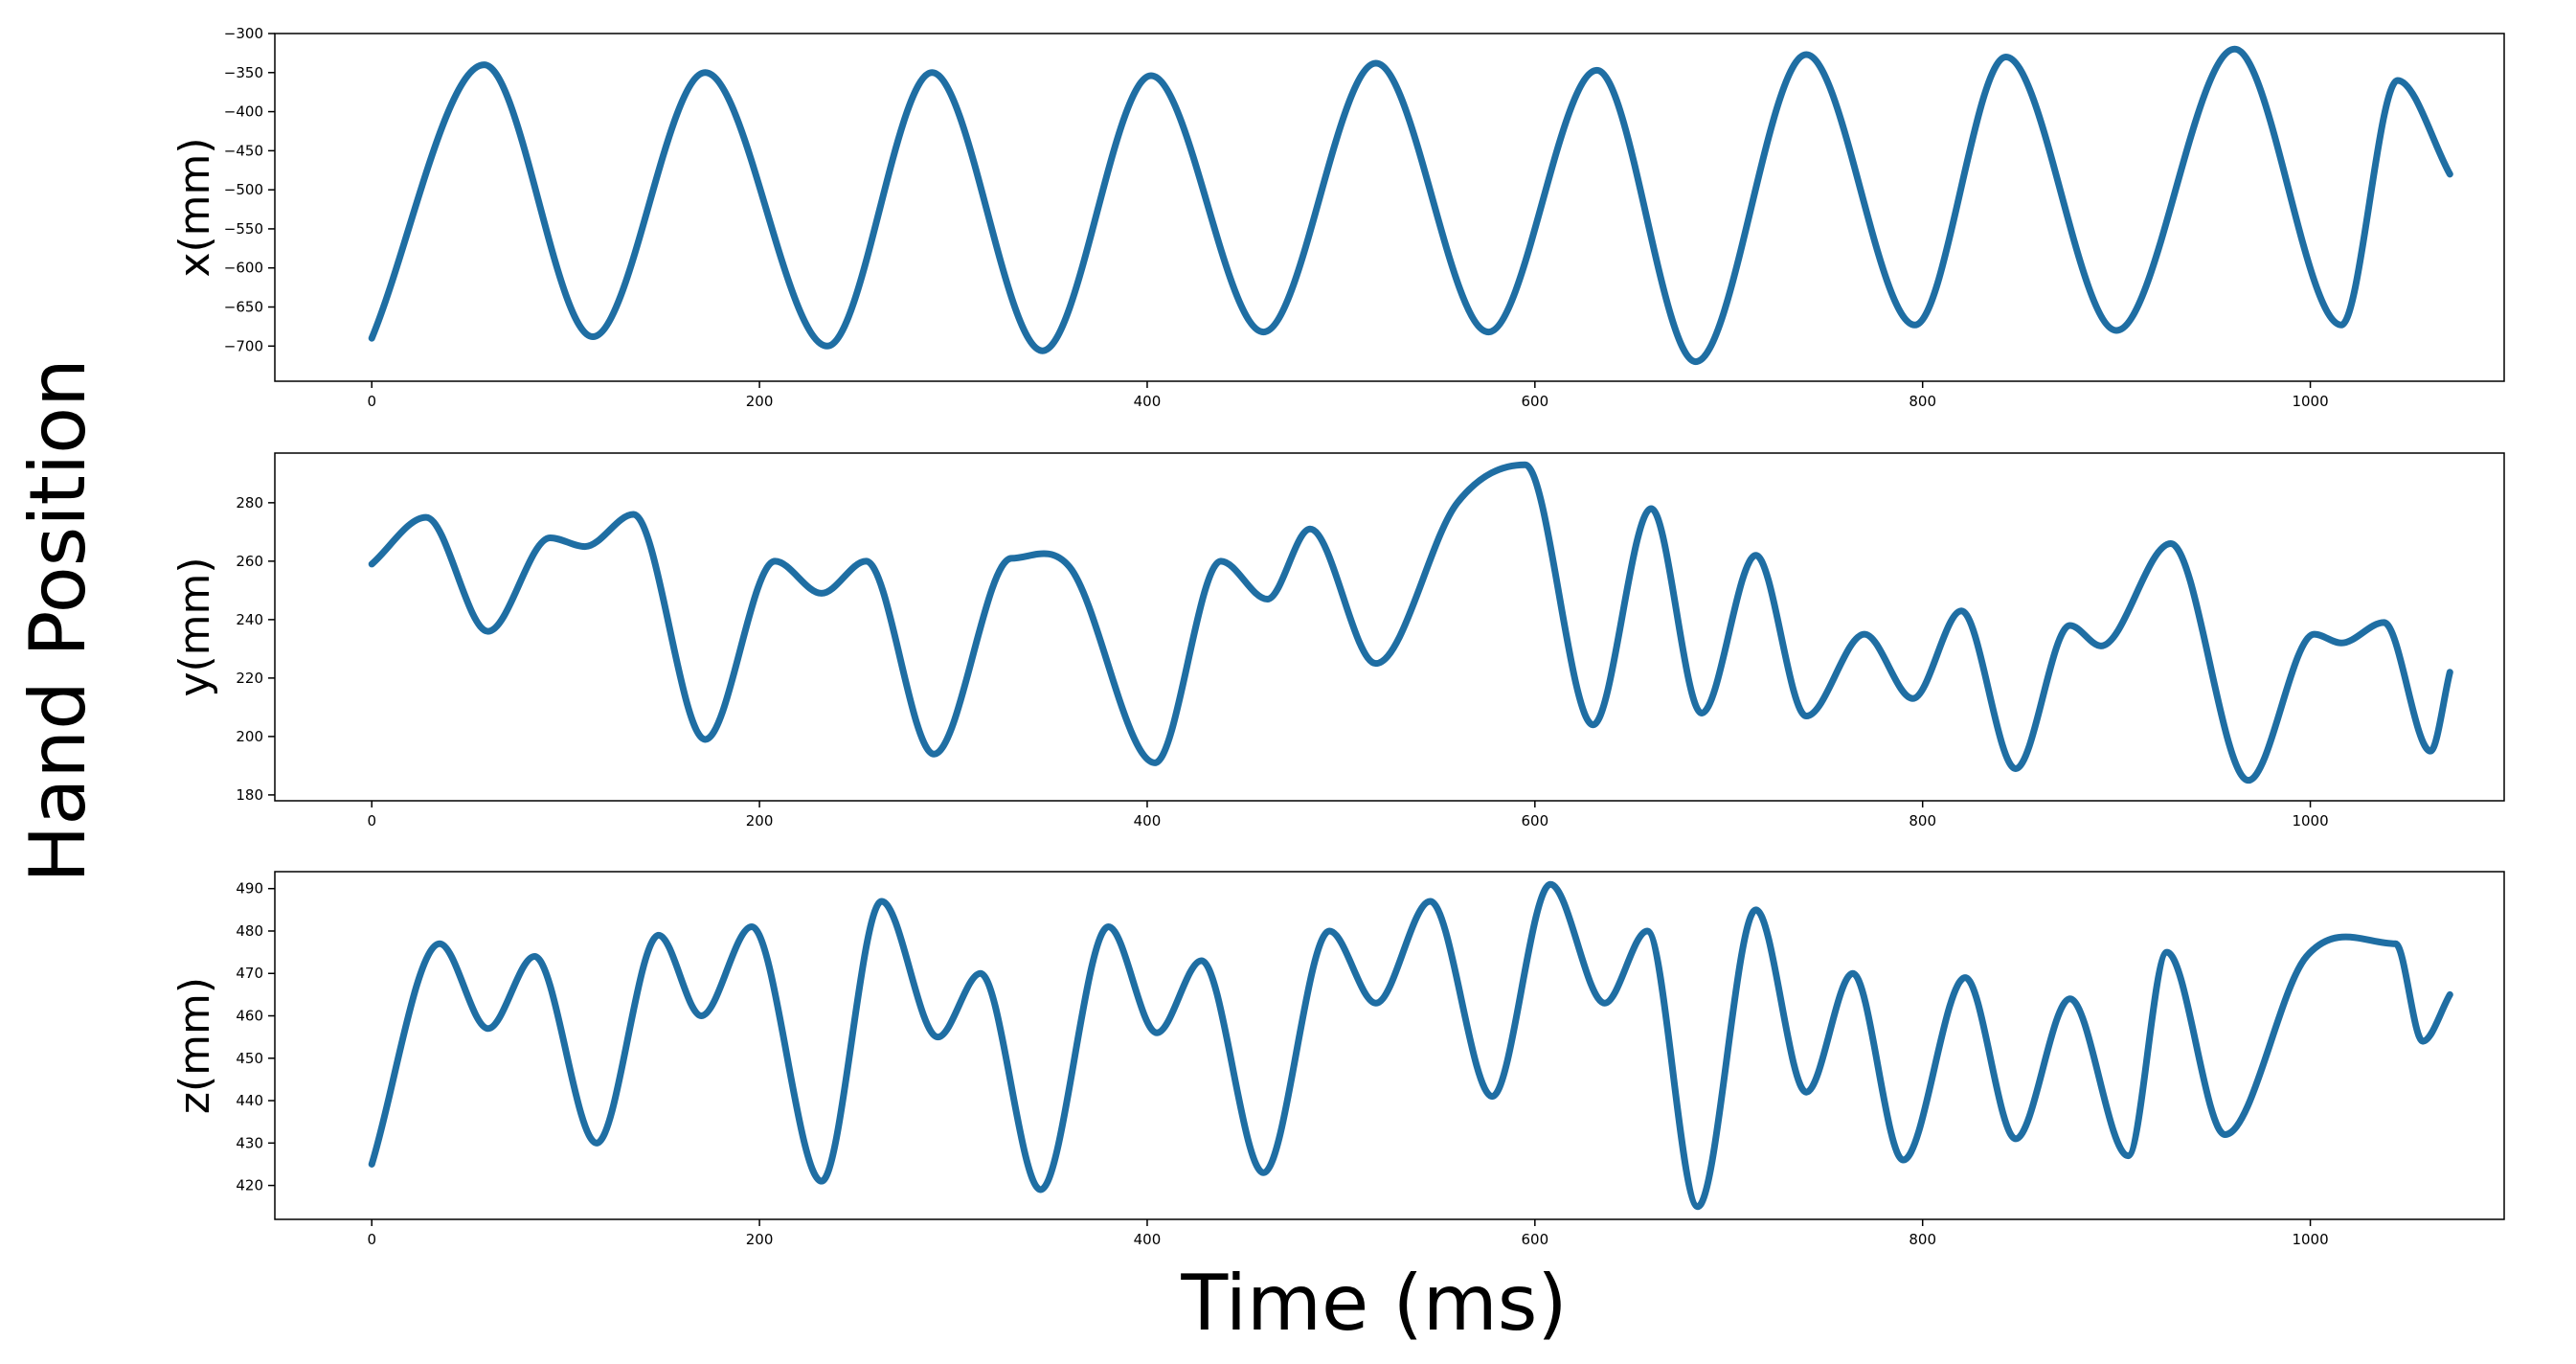 The height and width of the screenshot is (1364, 2576). I want to click on z-ytick-label: 480, so click(249, 931).